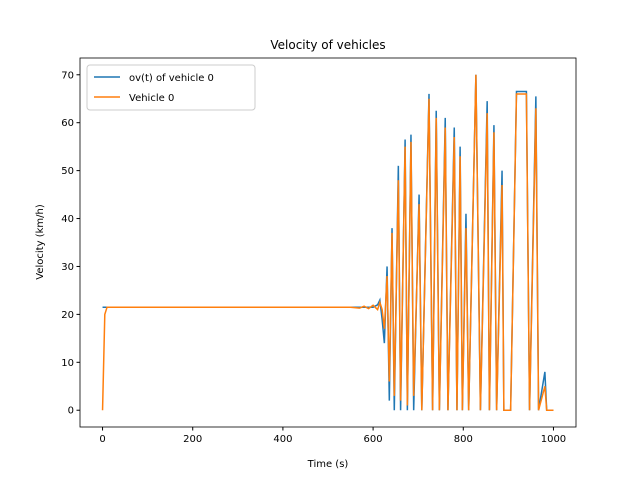 This screenshot has width=640, height=484. I want to click on y-tick-label: 70, so click(67, 75).